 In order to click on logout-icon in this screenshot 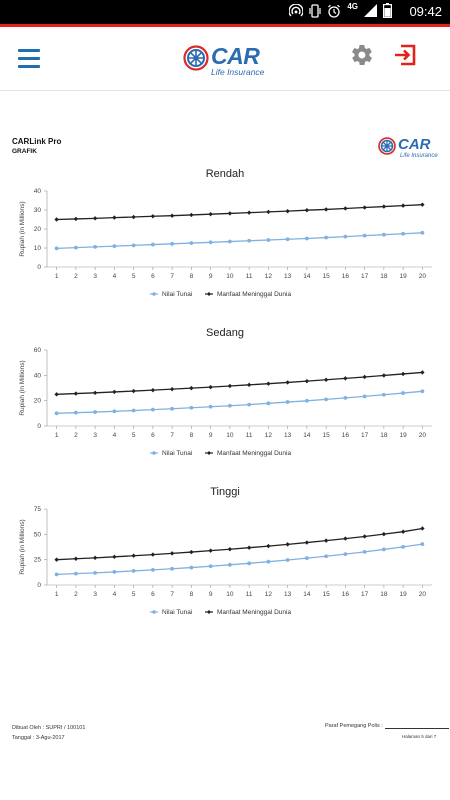, I will do `click(405, 55)`.